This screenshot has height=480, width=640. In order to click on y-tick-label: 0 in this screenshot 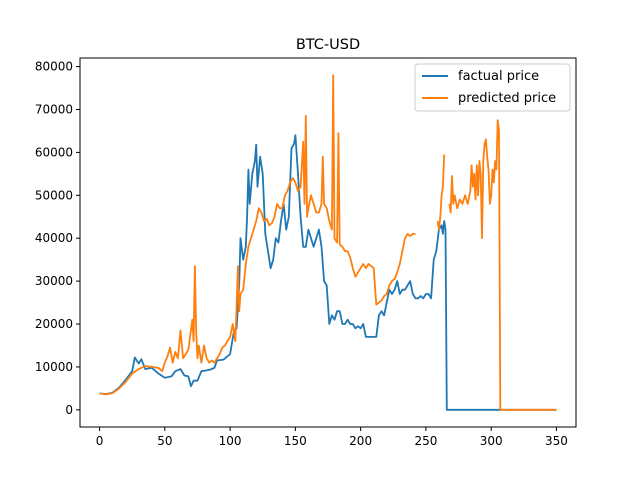, I will do `click(69, 410)`.